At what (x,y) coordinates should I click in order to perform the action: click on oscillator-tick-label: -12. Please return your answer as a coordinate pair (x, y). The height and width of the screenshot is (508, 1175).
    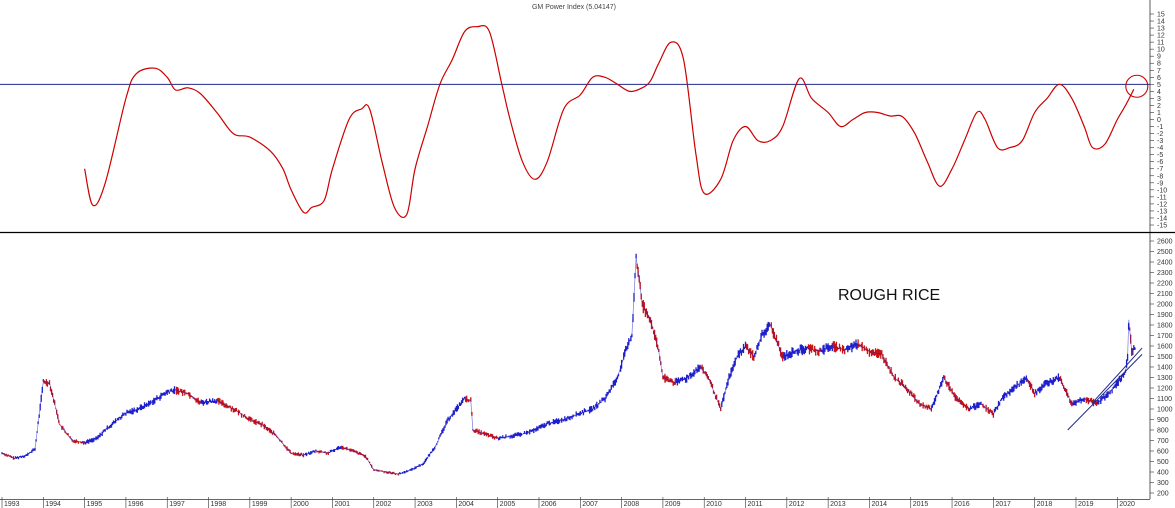
    Looking at the image, I should click on (1162, 204).